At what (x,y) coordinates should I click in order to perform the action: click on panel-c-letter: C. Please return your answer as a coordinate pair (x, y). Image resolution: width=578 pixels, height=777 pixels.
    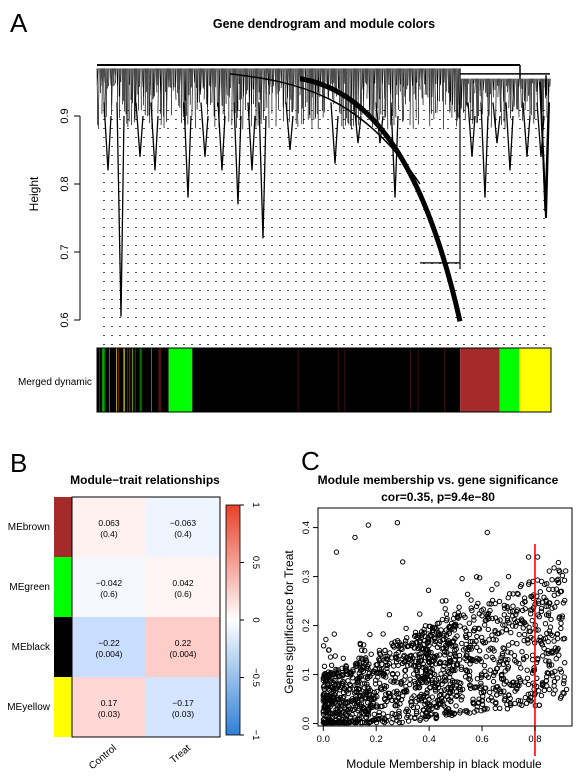
    Looking at the image, I should click on (310, 461).